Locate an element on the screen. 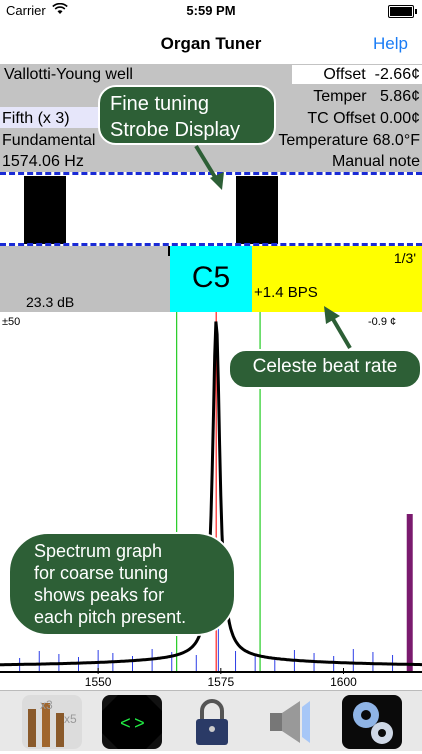  carrier-label: Carrier is located at coordinates (26, 10).